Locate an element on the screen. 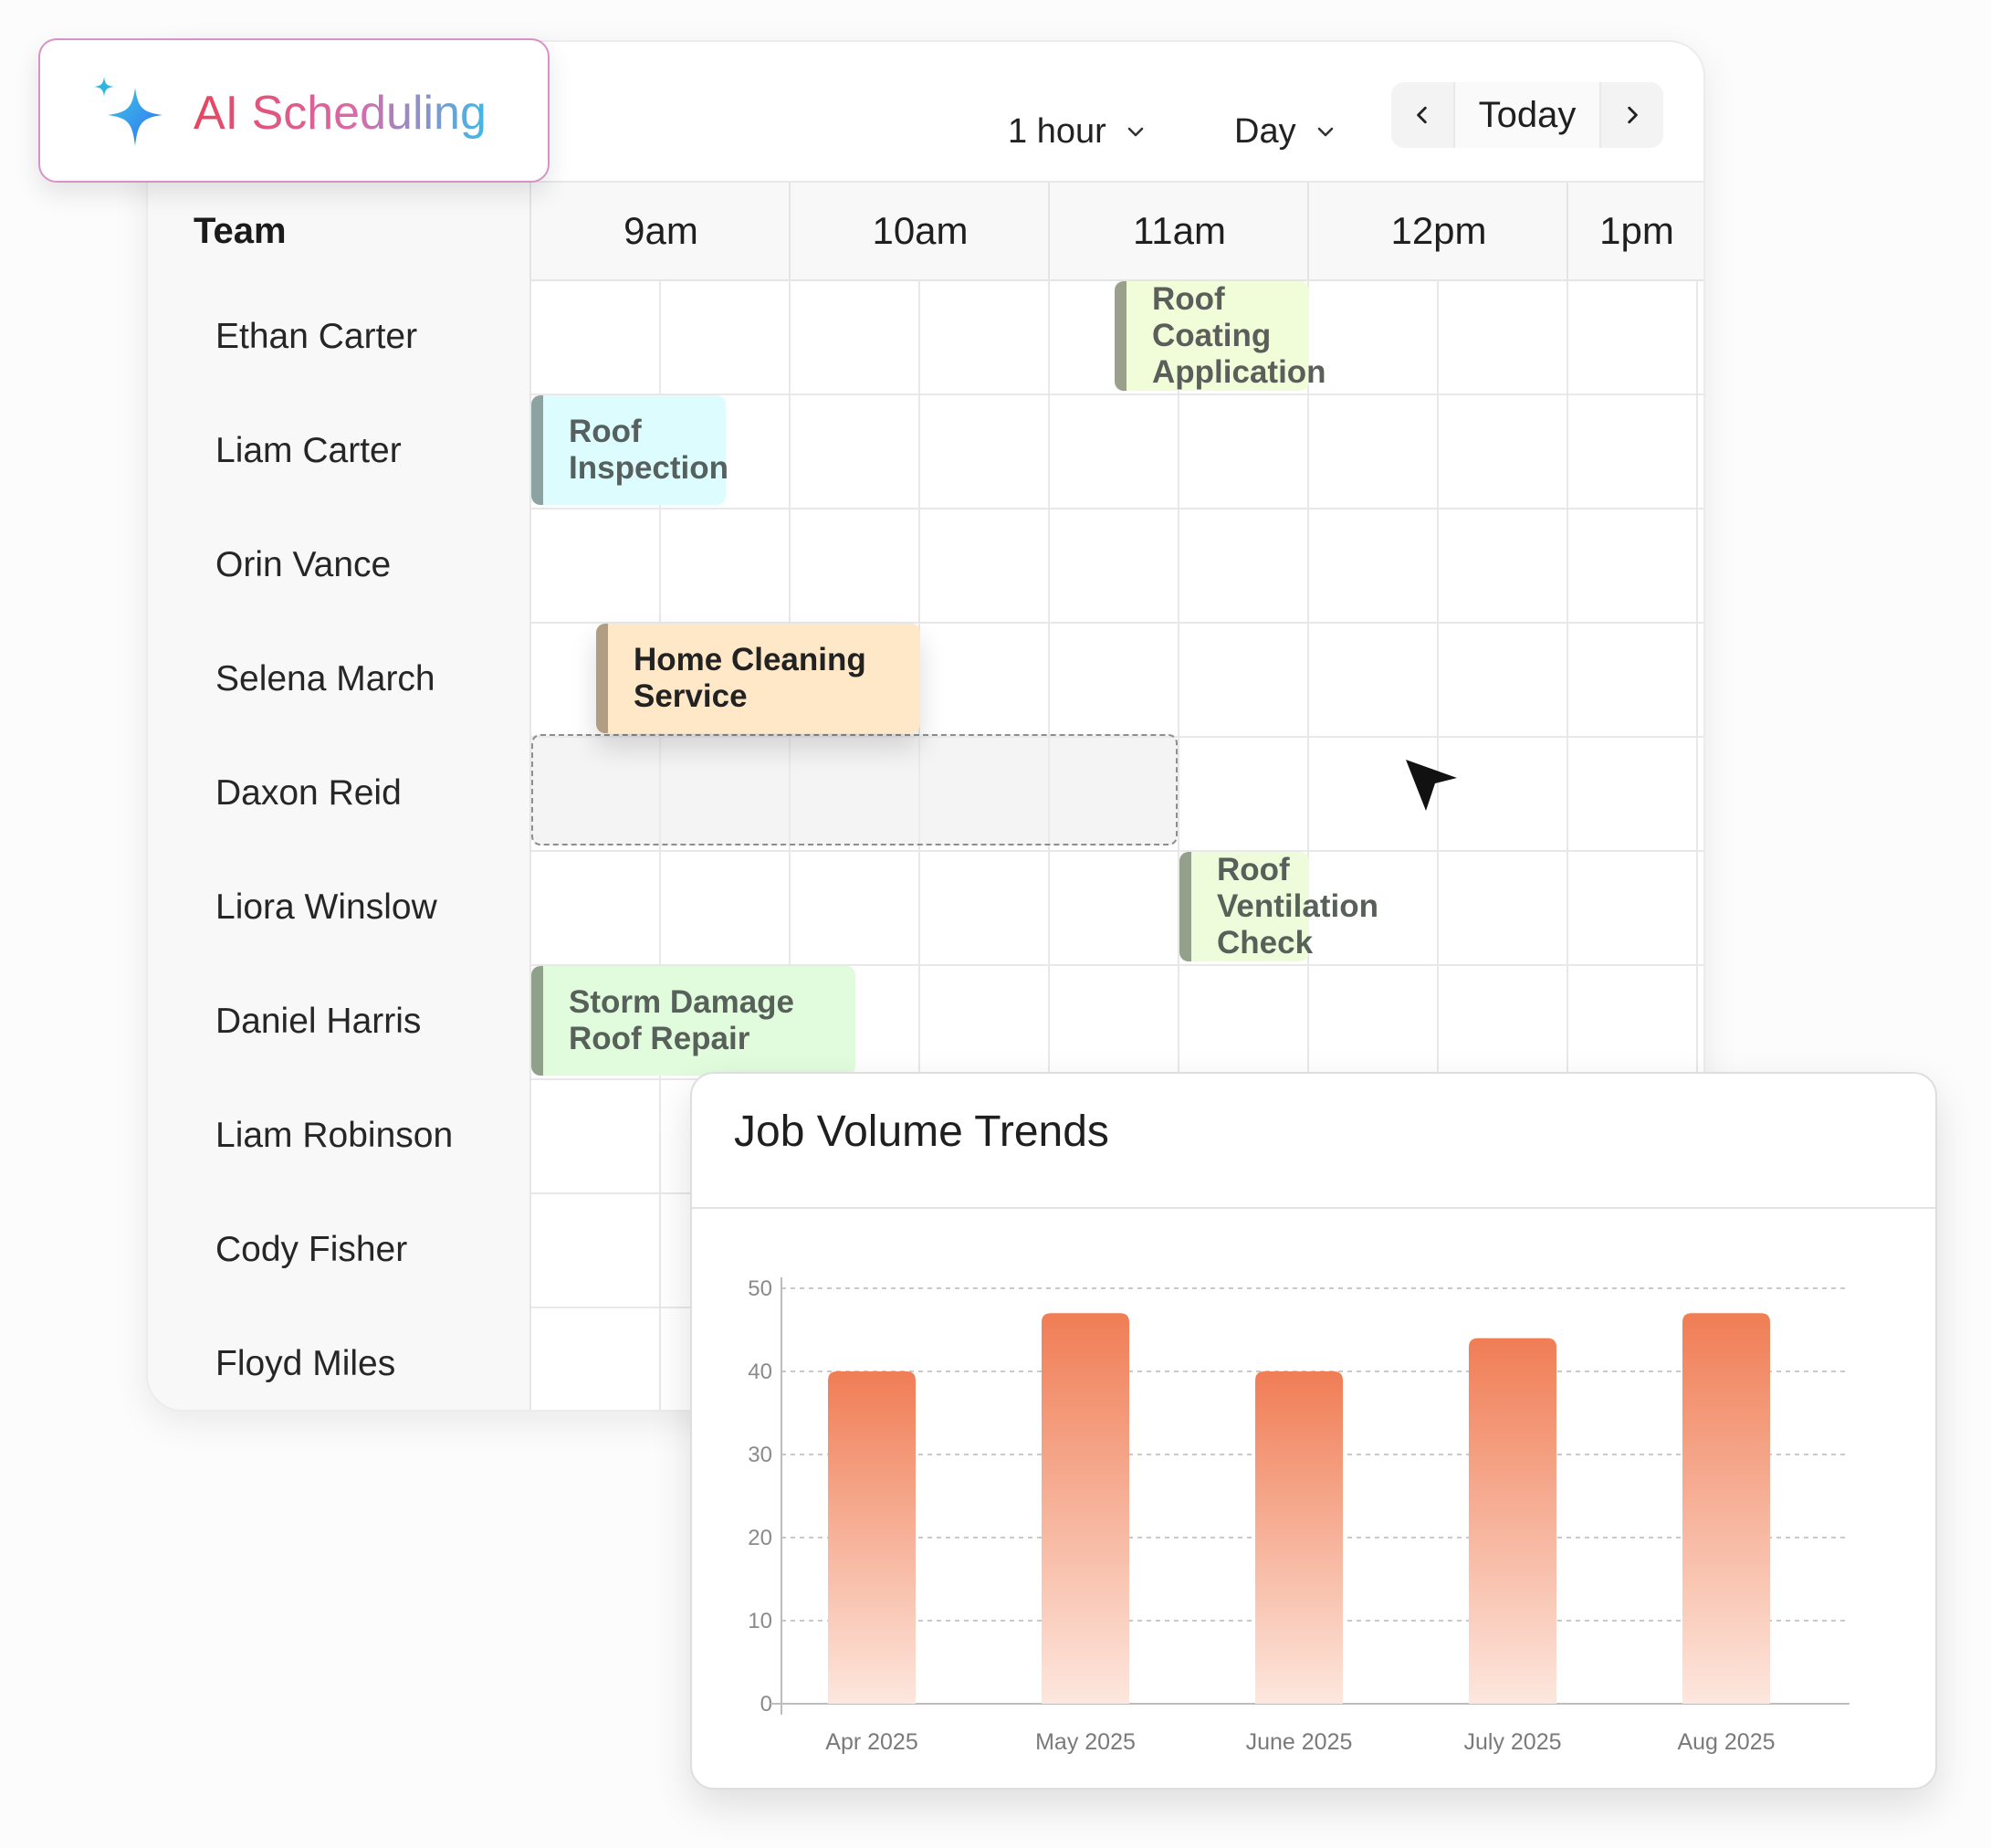 The image size is (1991, 1848). team-column is located at coordinates (339, 845).